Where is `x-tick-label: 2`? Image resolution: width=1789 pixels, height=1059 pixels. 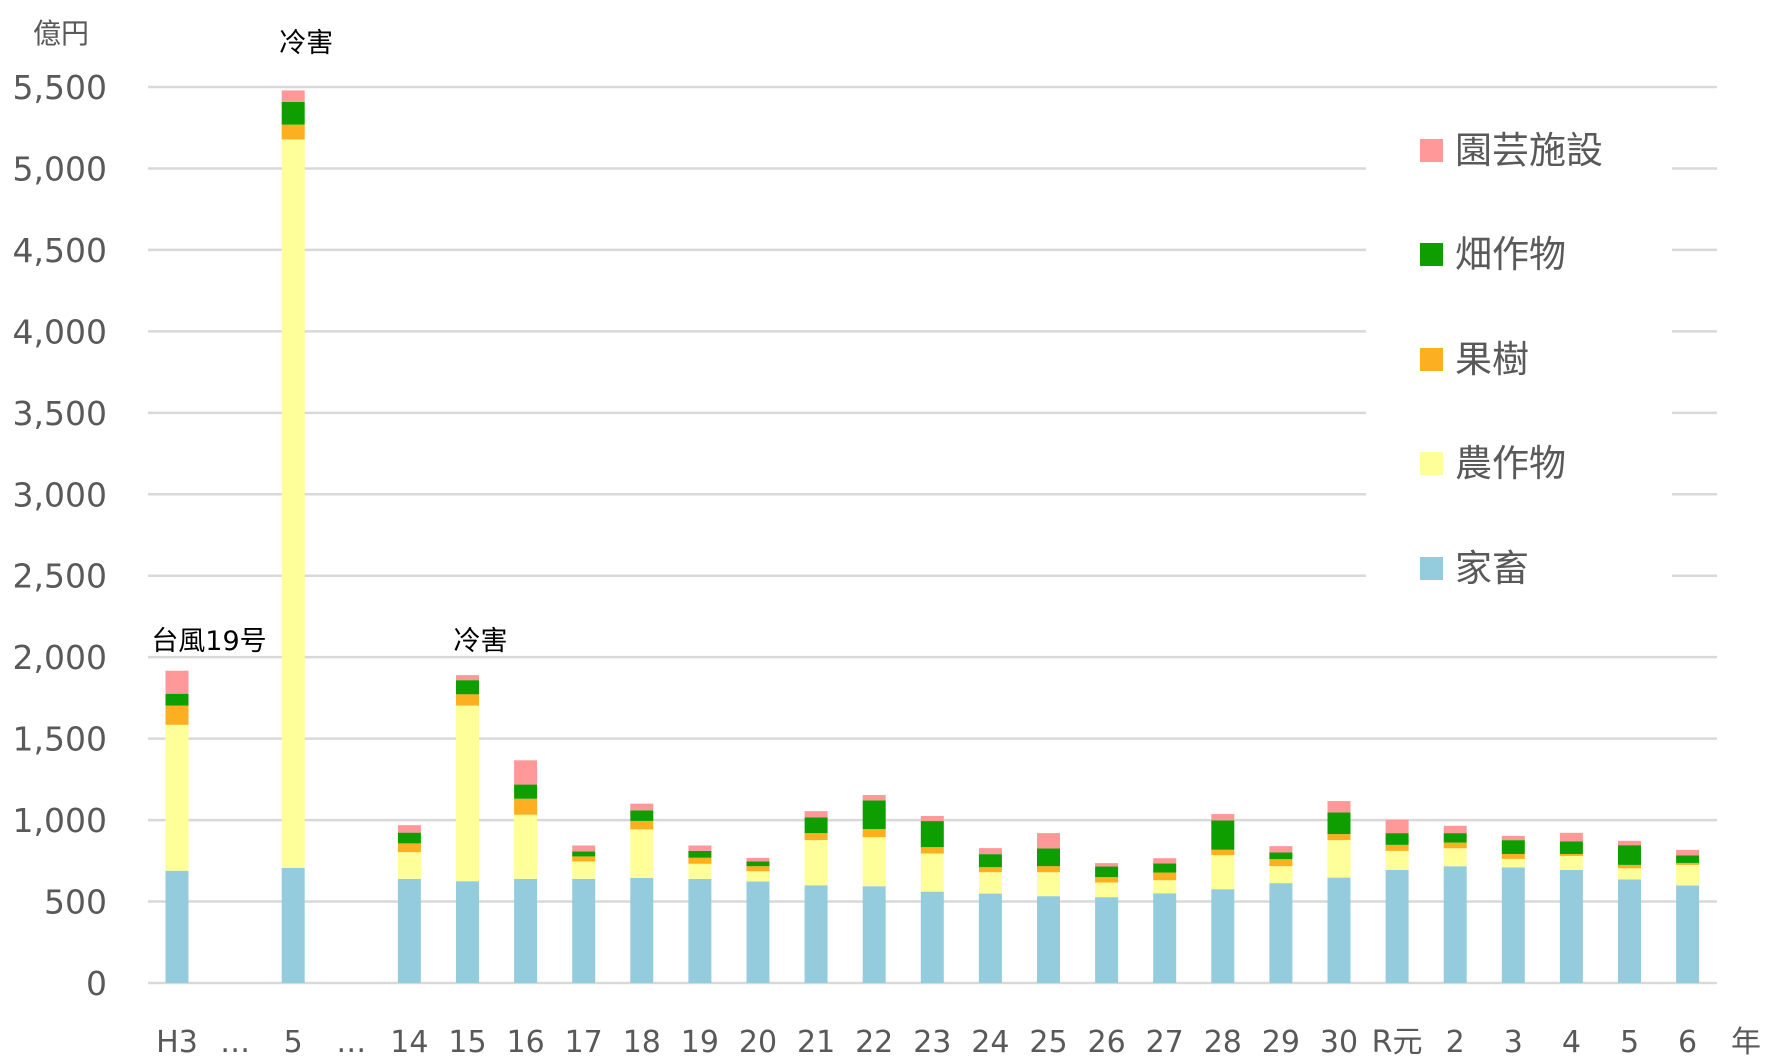
x-tick-label: 2 is located at coordinates (1455, 1042).